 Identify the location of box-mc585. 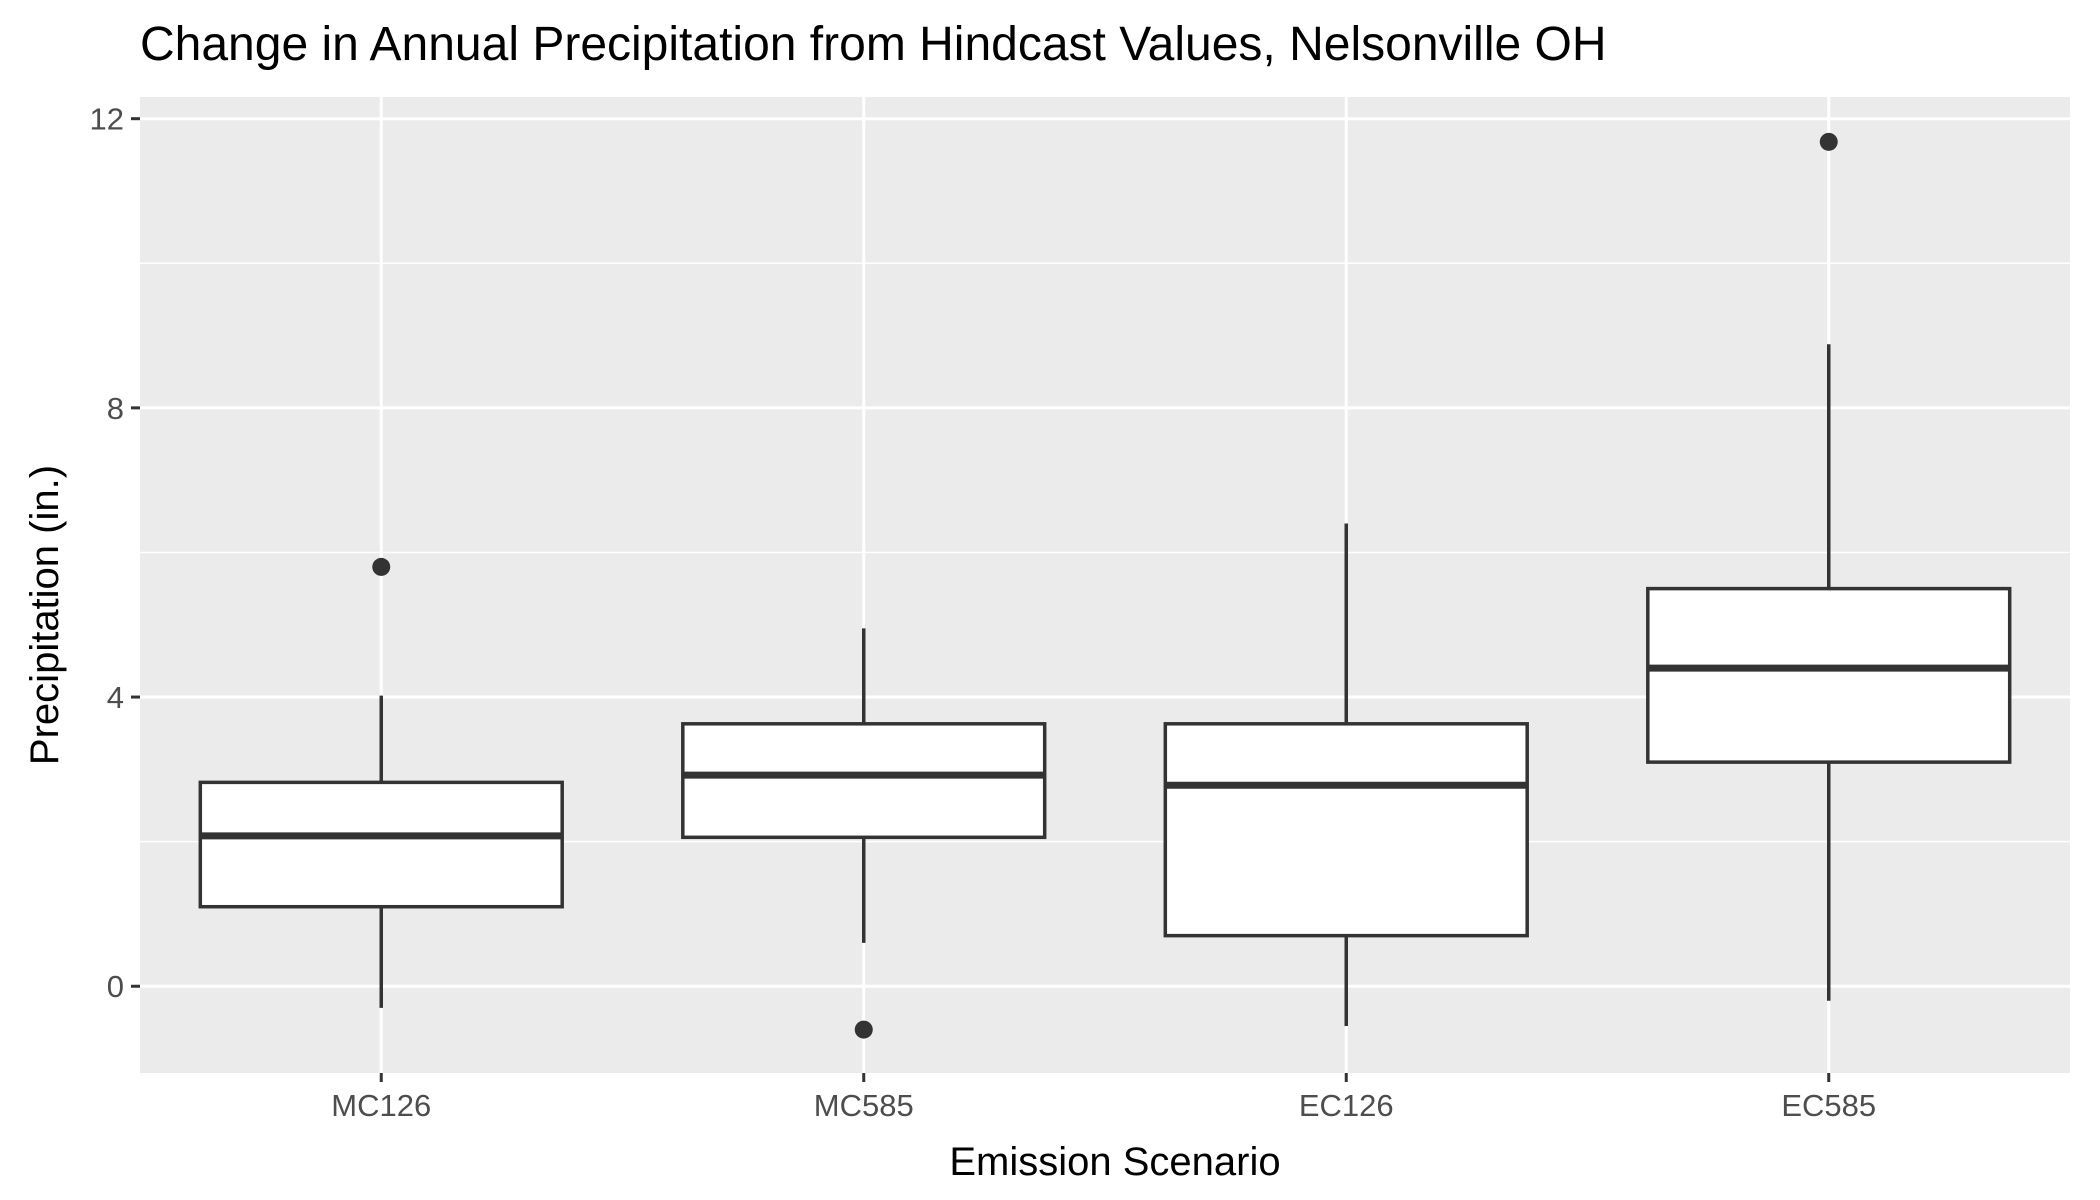
(864, 833).